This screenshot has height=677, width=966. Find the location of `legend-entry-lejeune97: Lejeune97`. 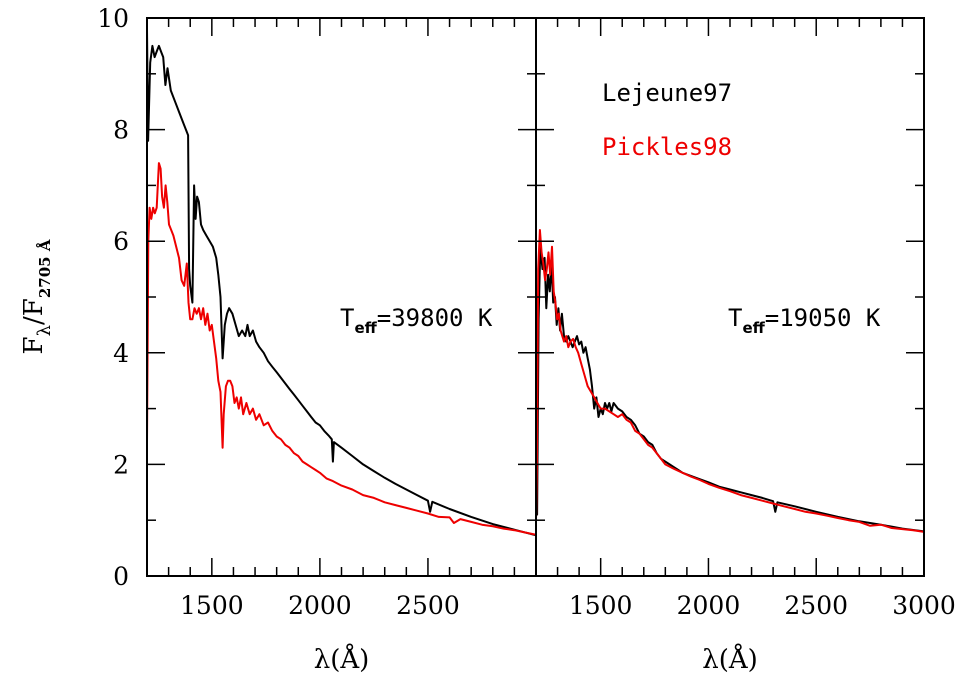

legend-entry-lejeune97: Lejeune97 is located at coordinates (667, 93).